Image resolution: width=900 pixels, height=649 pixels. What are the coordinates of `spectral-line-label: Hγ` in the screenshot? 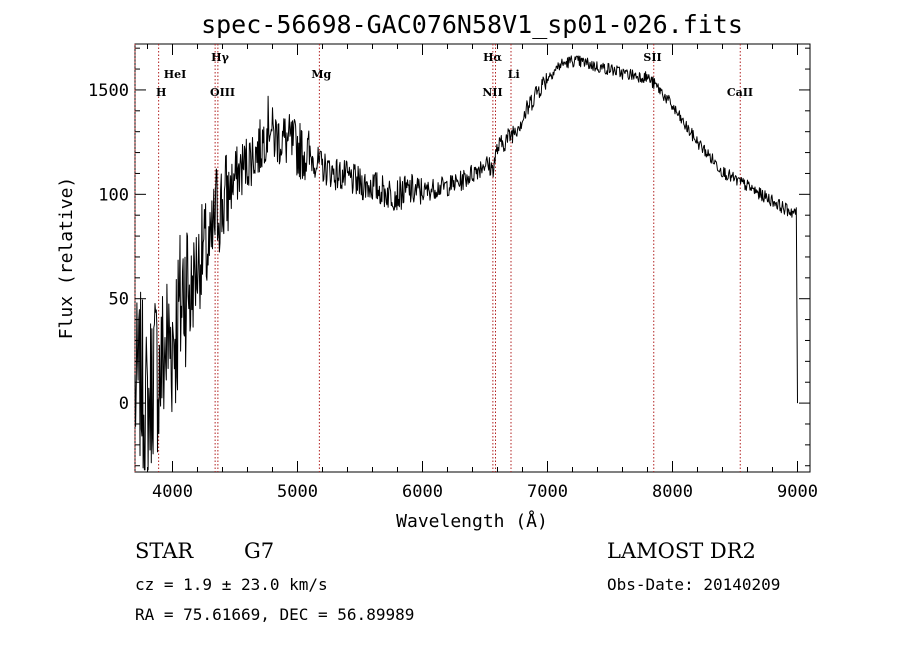 It's located at (220, 57).